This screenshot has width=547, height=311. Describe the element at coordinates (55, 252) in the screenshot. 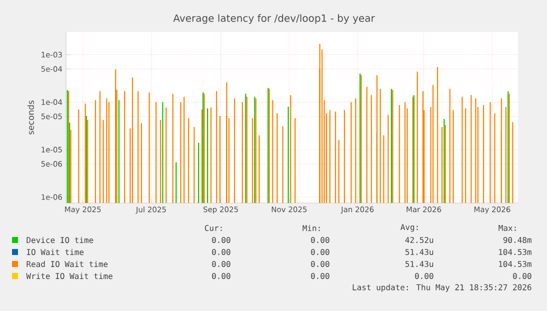

I see `legend-label: IO Wait time` at that location.